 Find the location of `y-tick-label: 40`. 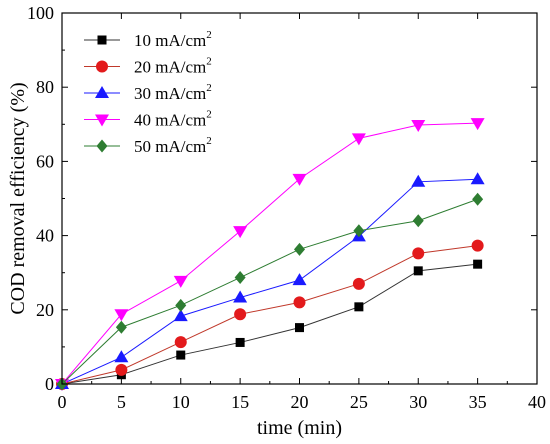

y-tick-label: 40 is located at coordinates (45, 236).